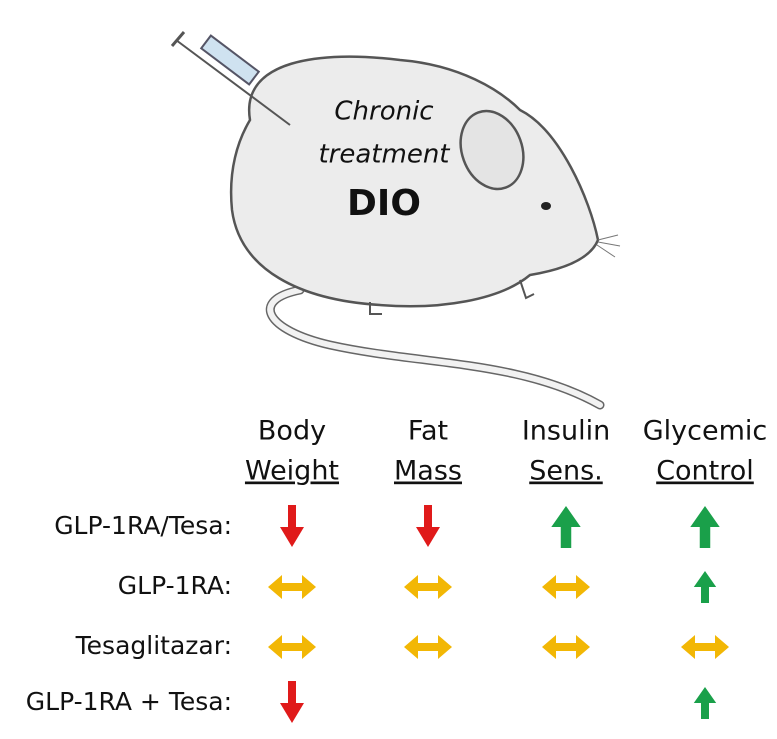 This screenshot has width=777, height=739. I want to click on column-header: Fat, so click(428, 431).